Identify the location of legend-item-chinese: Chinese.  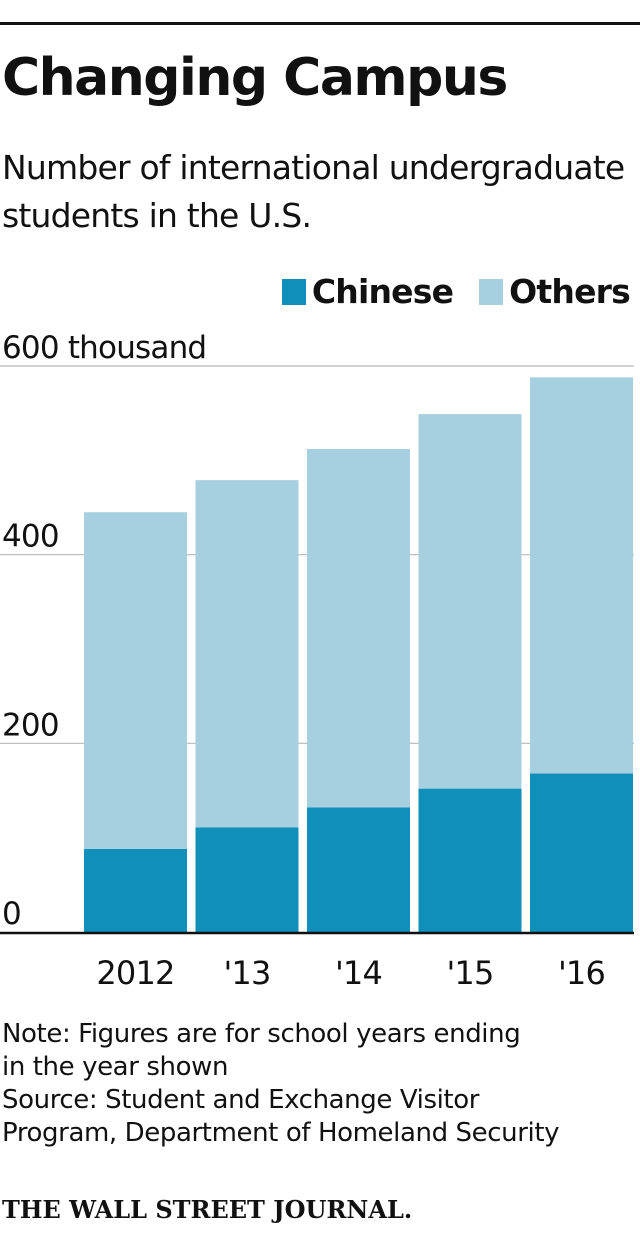
(367, 291).